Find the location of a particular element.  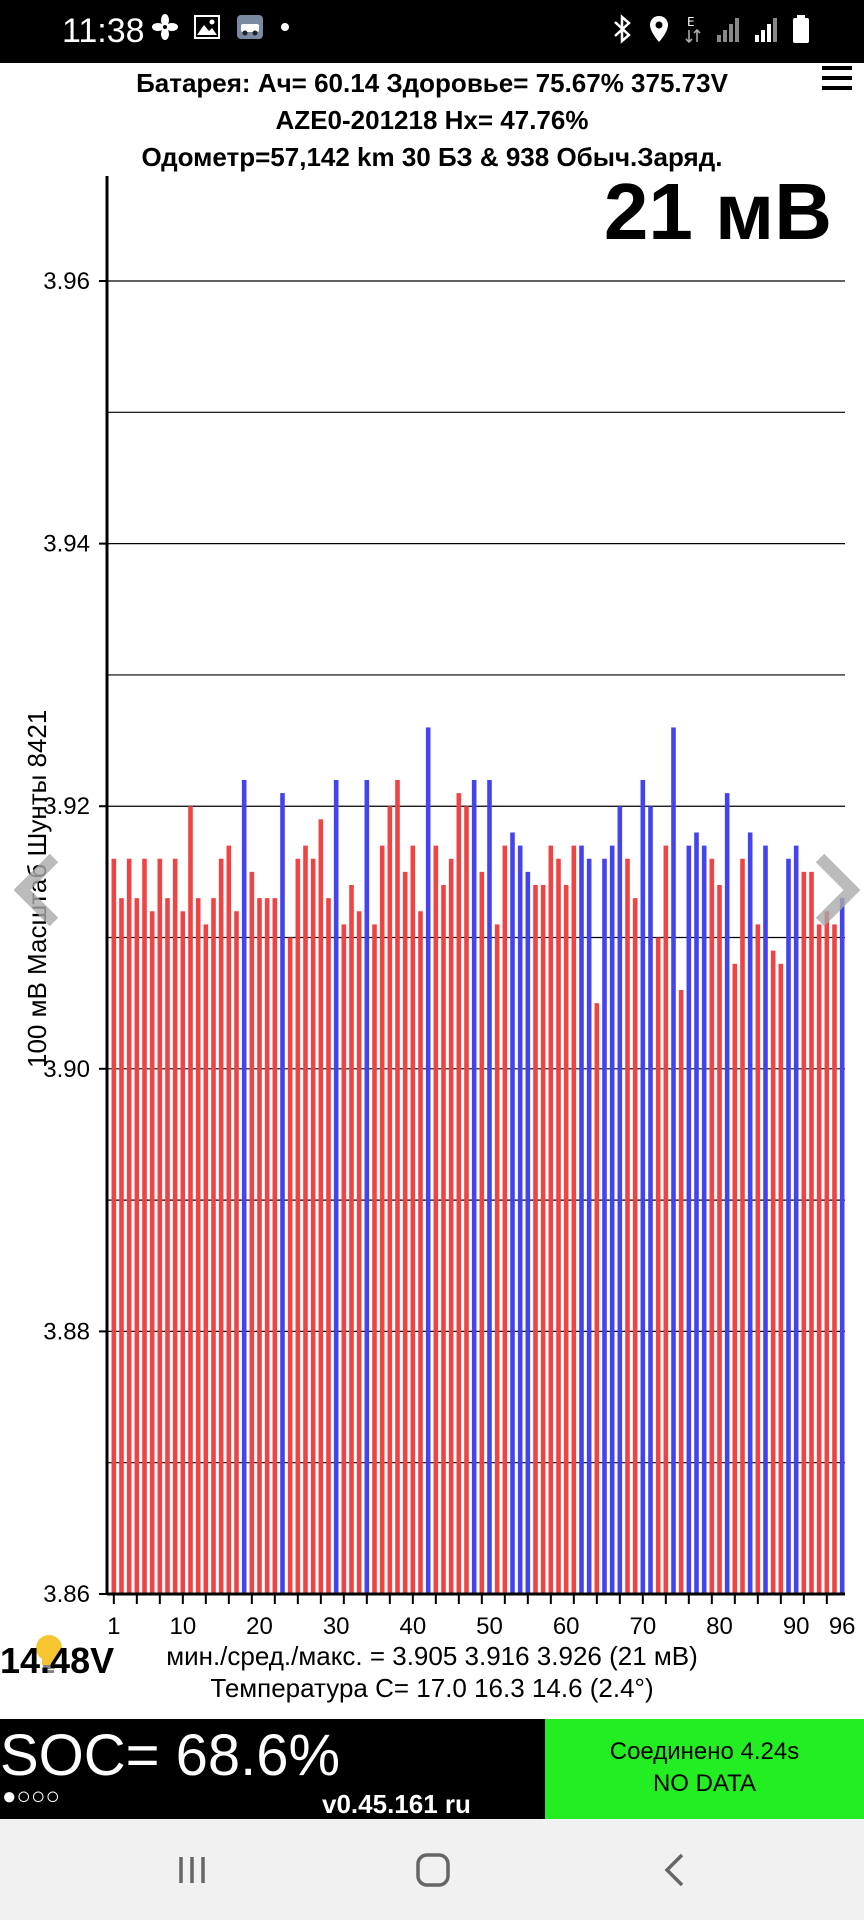

home-icon is located at coordinates (433, 1870).